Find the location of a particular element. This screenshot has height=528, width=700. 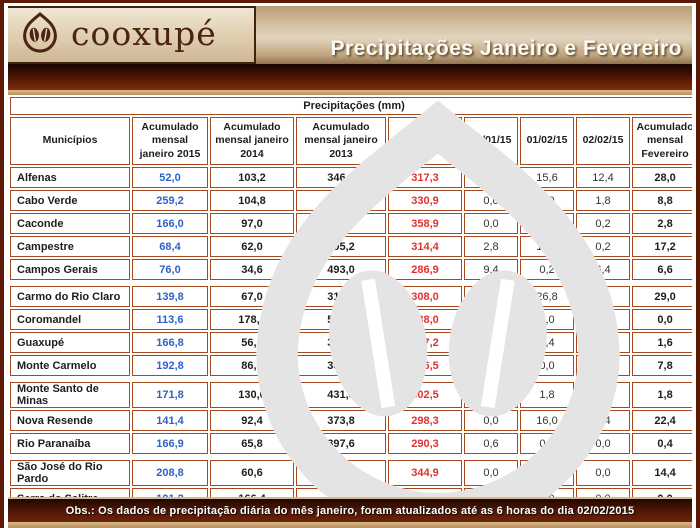

cell-acum-fevereiro: 1,8 is located at coordinates (662, 395).